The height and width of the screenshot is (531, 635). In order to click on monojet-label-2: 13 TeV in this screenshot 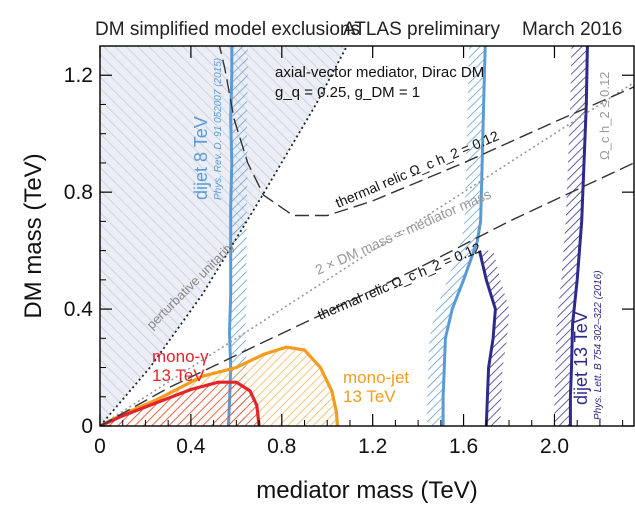, I will do `click(369, 396)`.